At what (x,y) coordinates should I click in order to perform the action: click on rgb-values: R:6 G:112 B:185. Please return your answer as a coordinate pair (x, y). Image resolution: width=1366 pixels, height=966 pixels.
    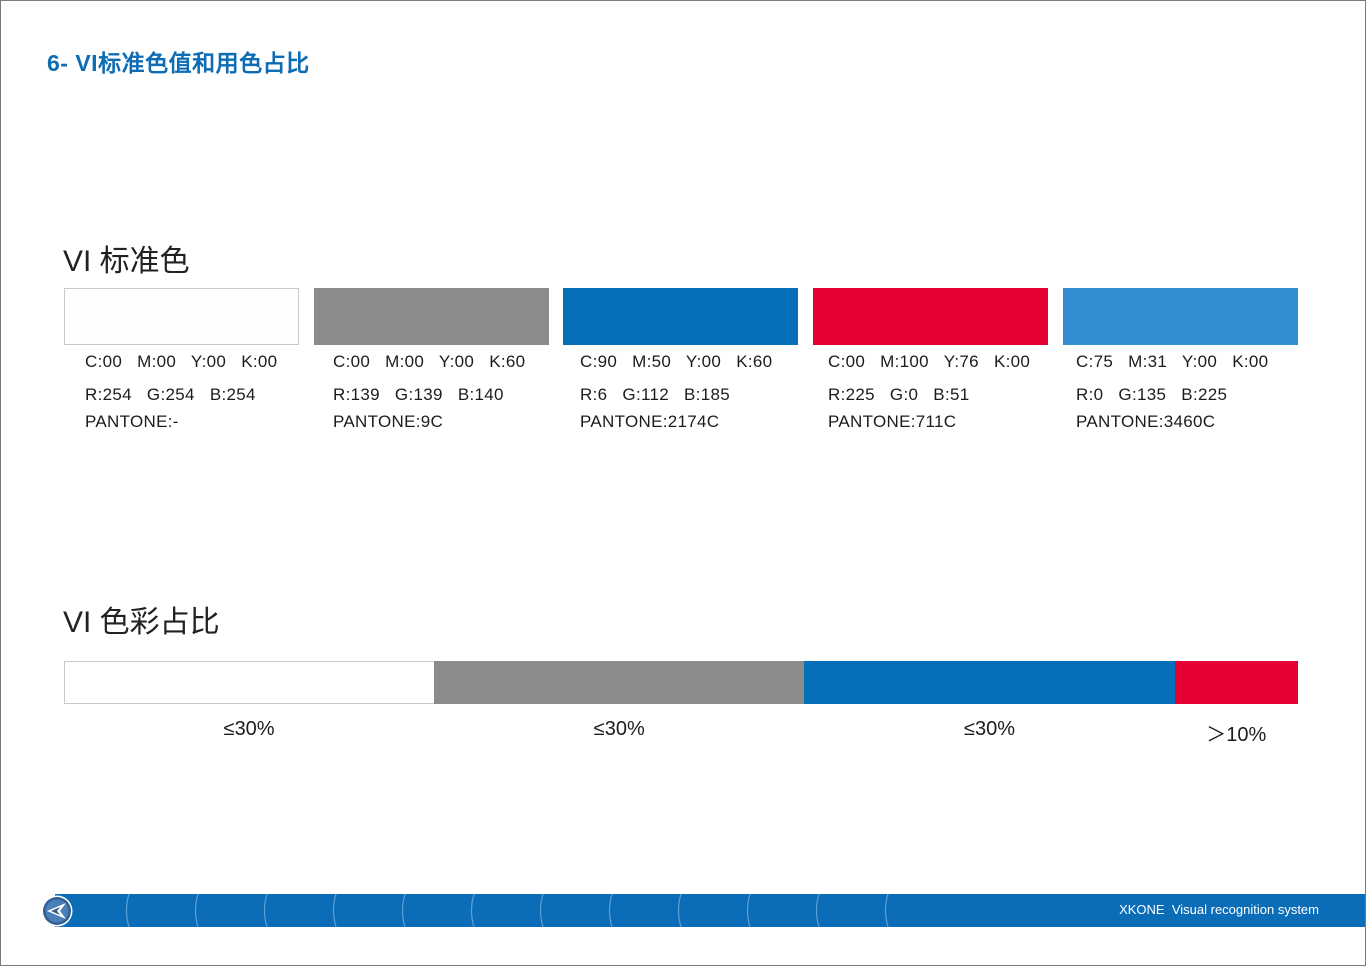
    Looking at the image, I should click on (655, 394).